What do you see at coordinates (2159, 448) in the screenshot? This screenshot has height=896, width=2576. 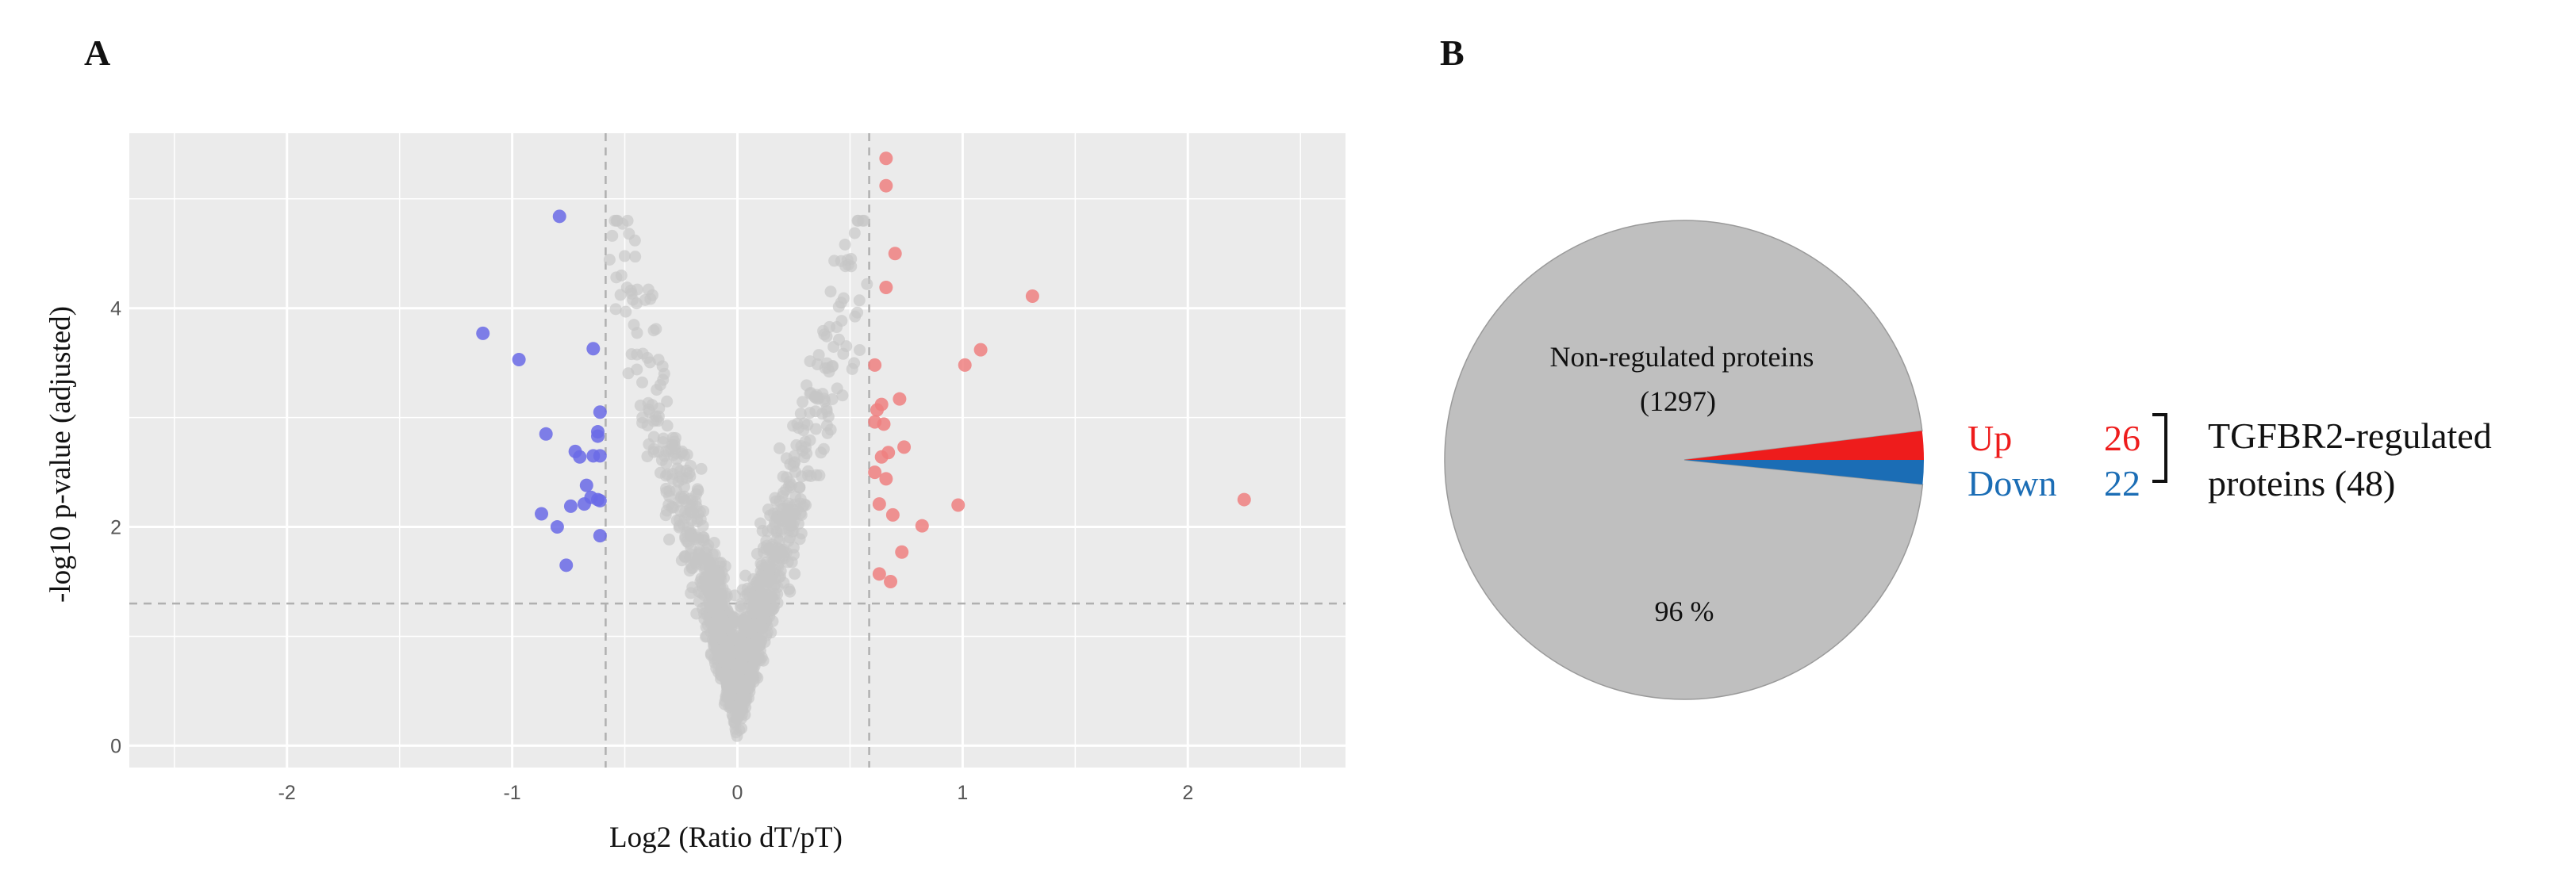 I see `group-bracket` at bounding box center [2159, 448].